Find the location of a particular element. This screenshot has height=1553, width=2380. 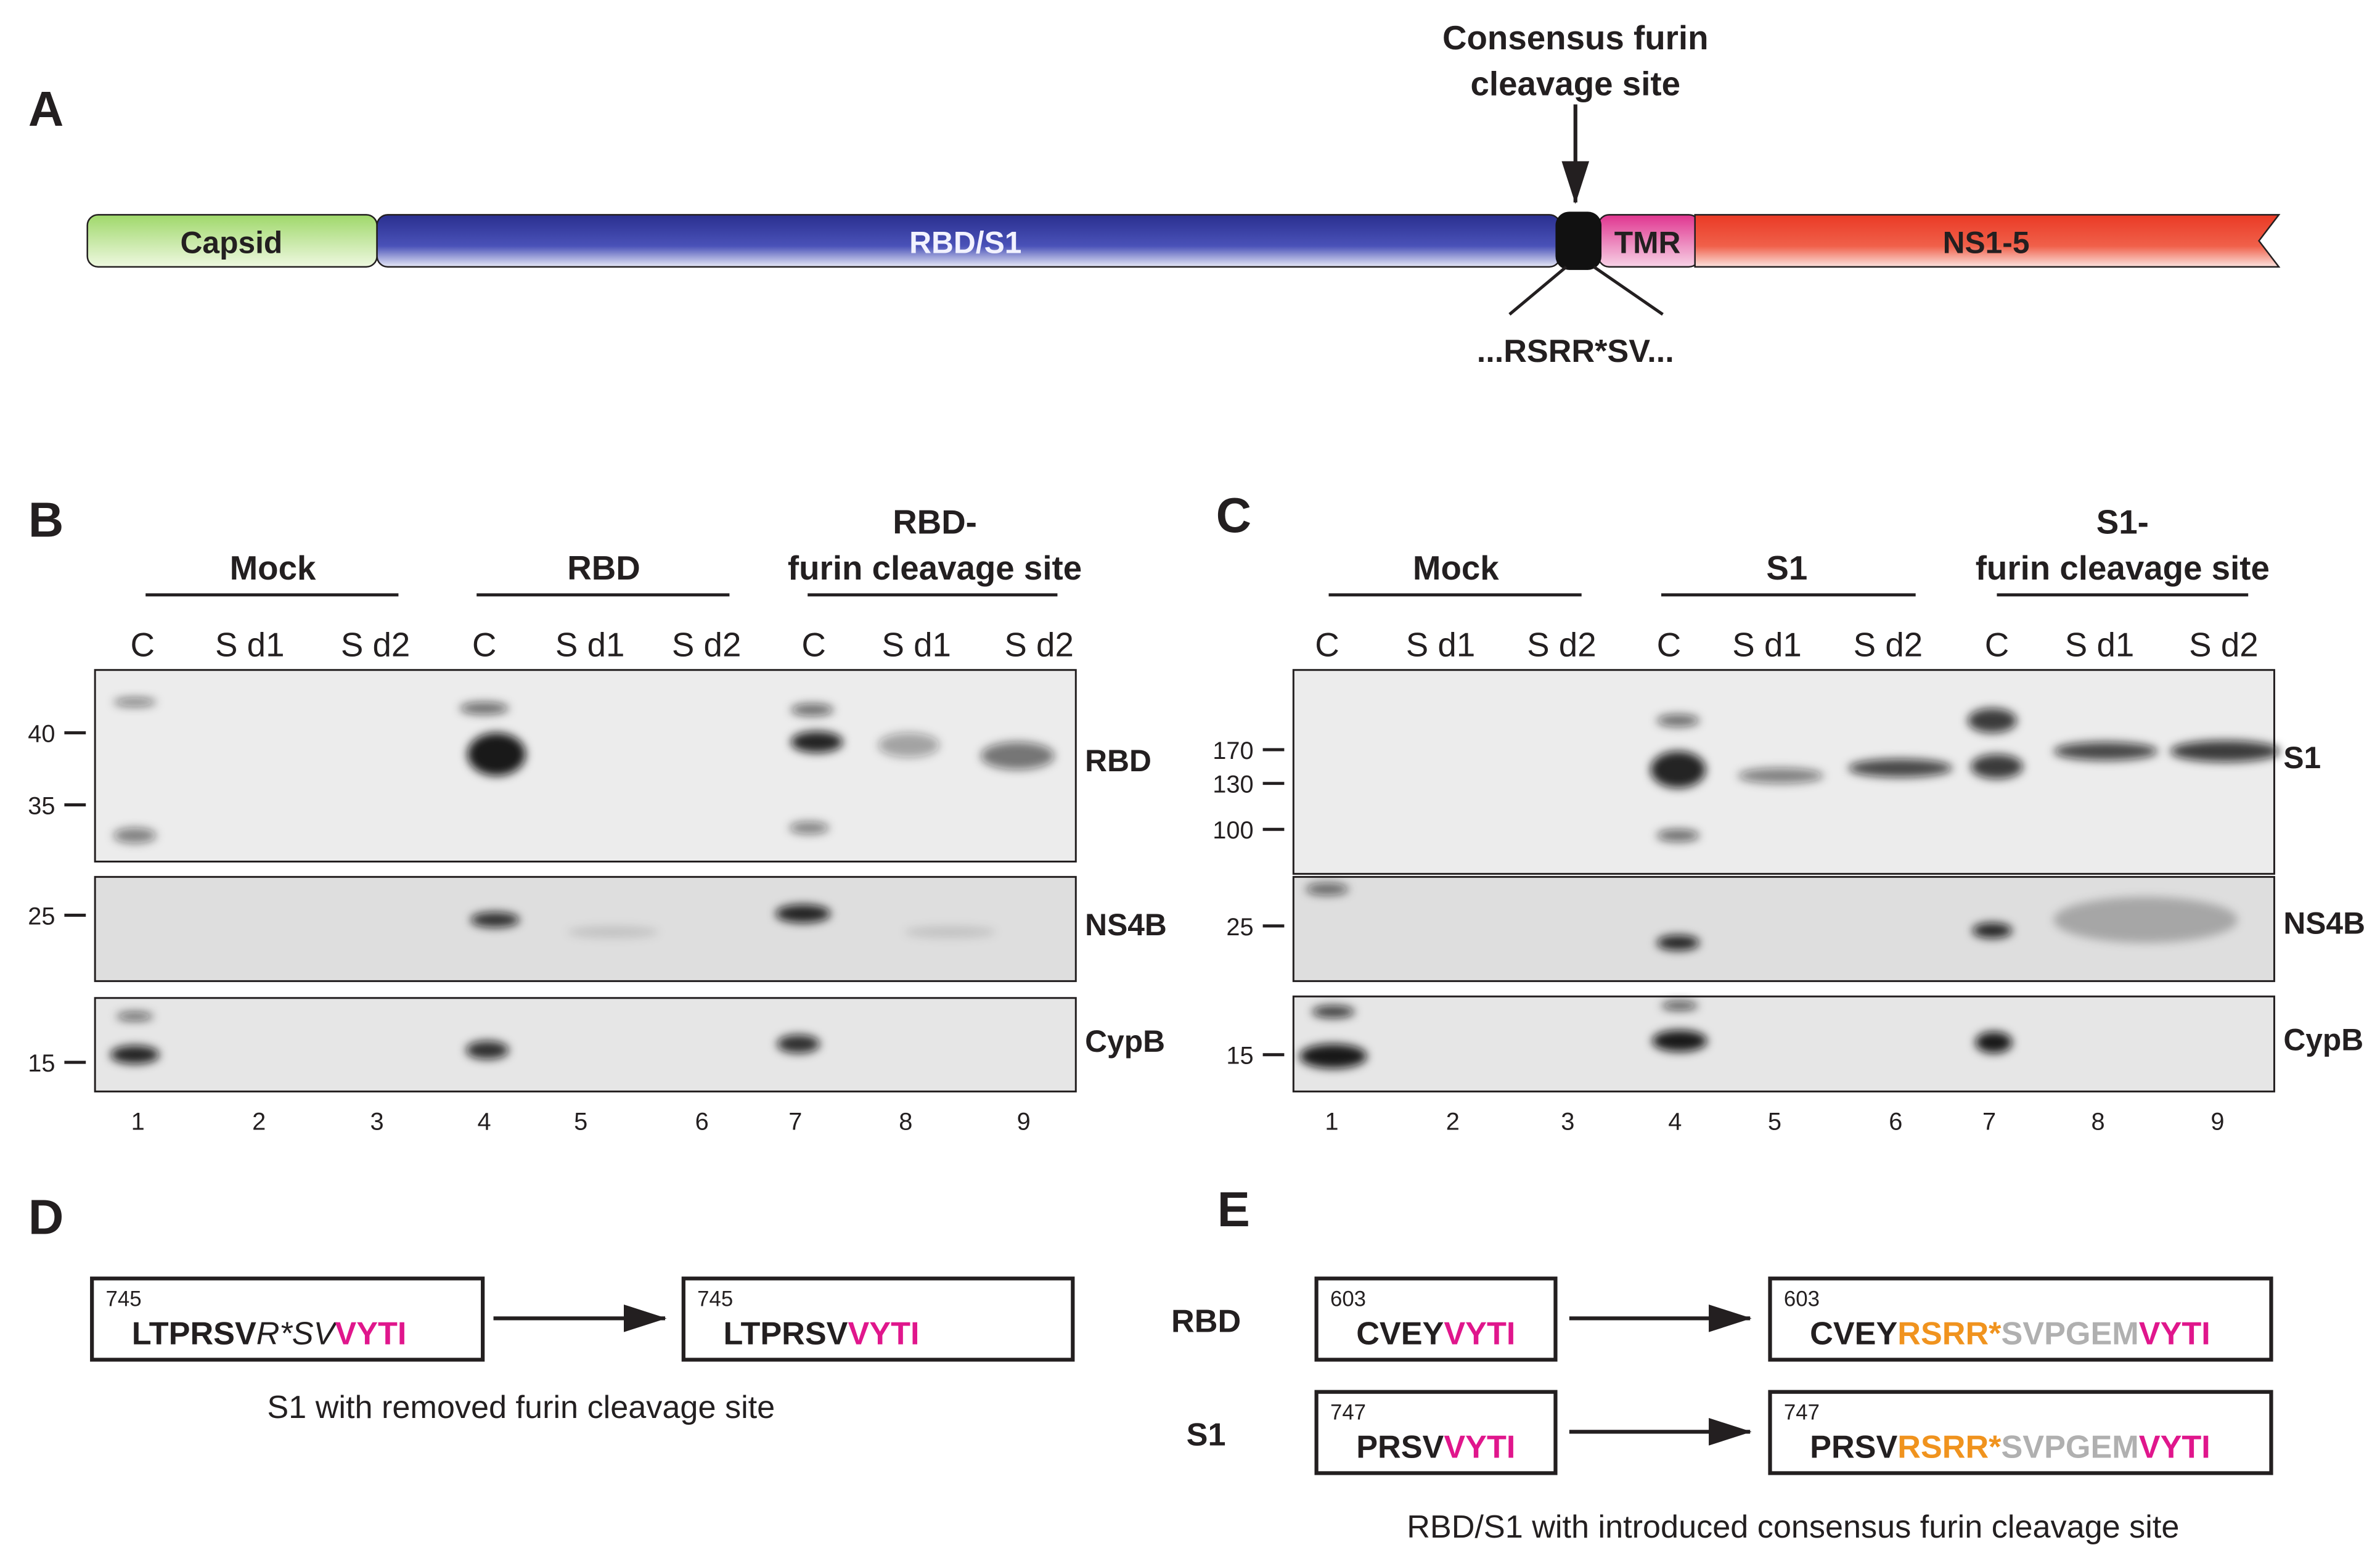

blot-label: NS4B is located at coordinates (2324, 923).